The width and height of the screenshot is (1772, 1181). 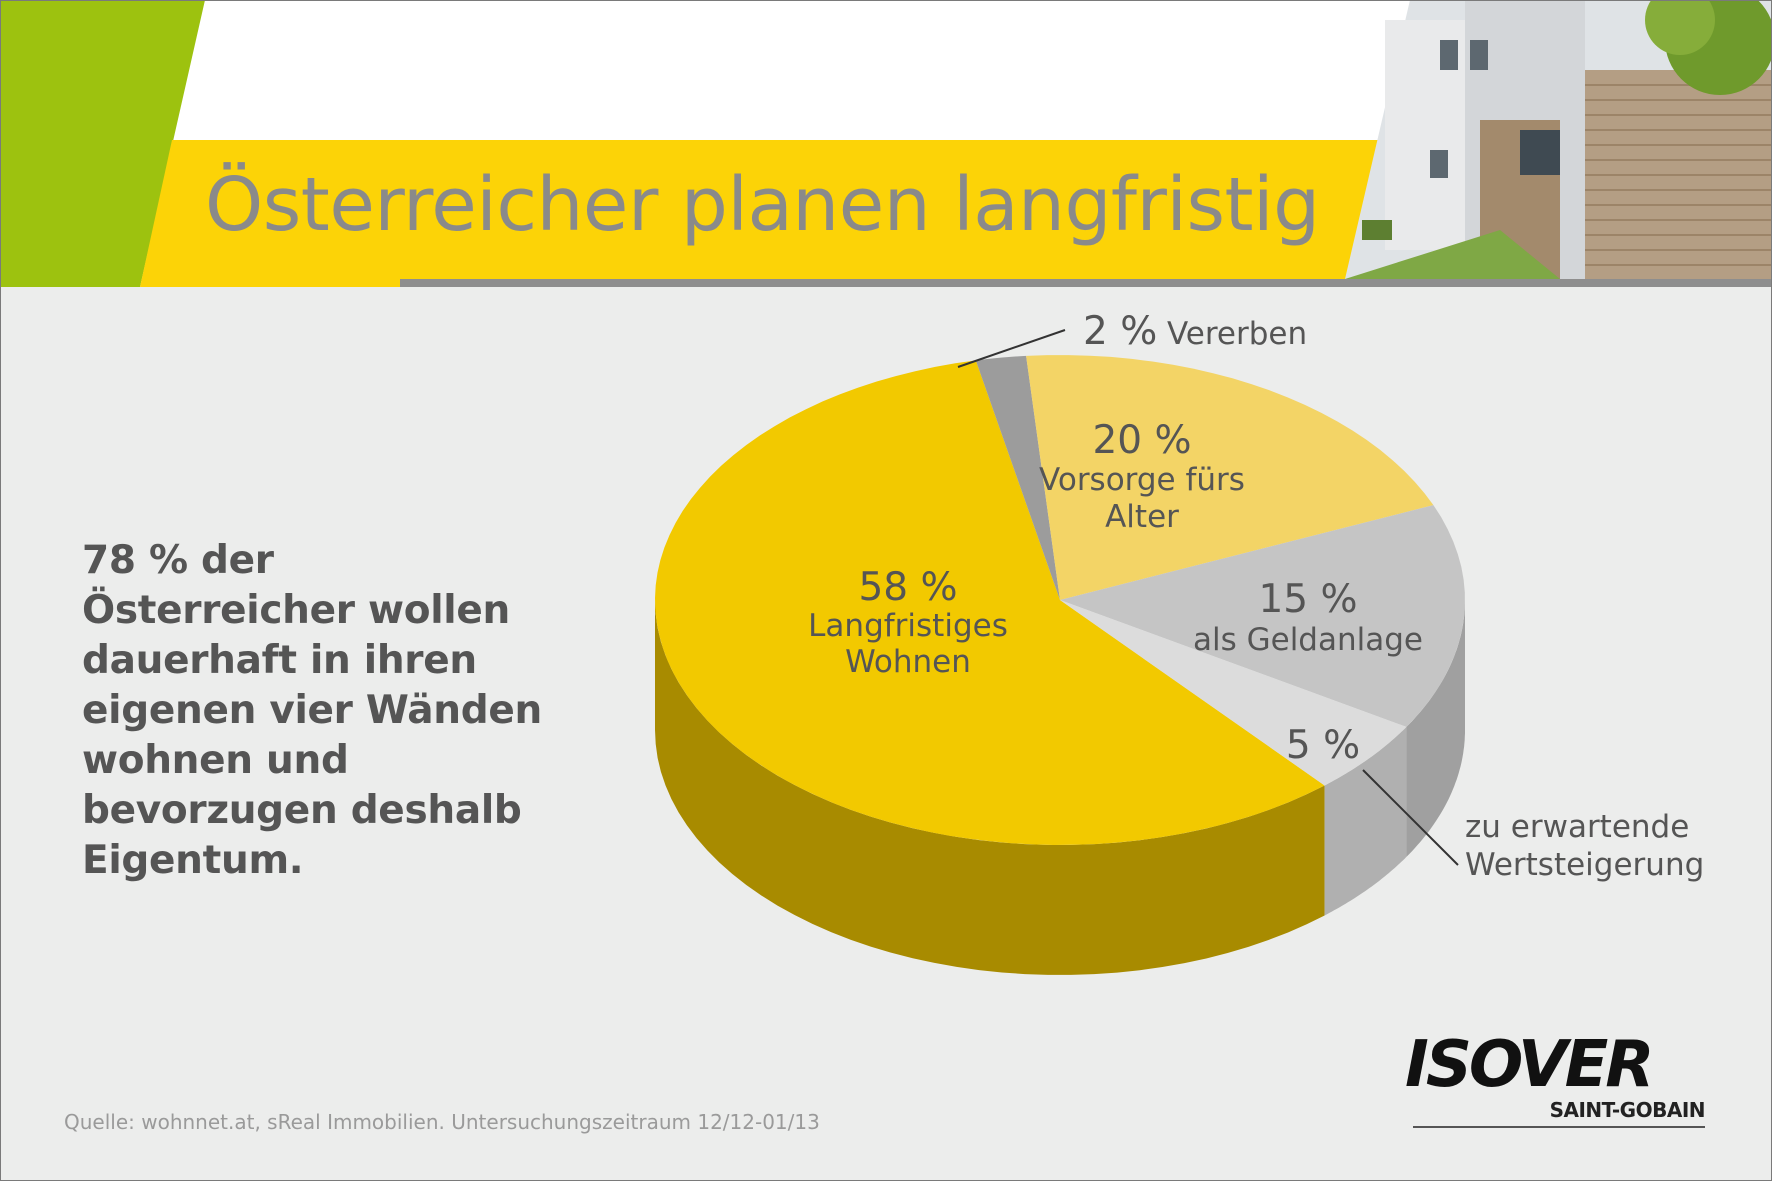 What do you see at coordinates (907, 587) in the screenshot?
I see `slice-label-wohnen-value: 58 %` at bounding box center [907, 587].